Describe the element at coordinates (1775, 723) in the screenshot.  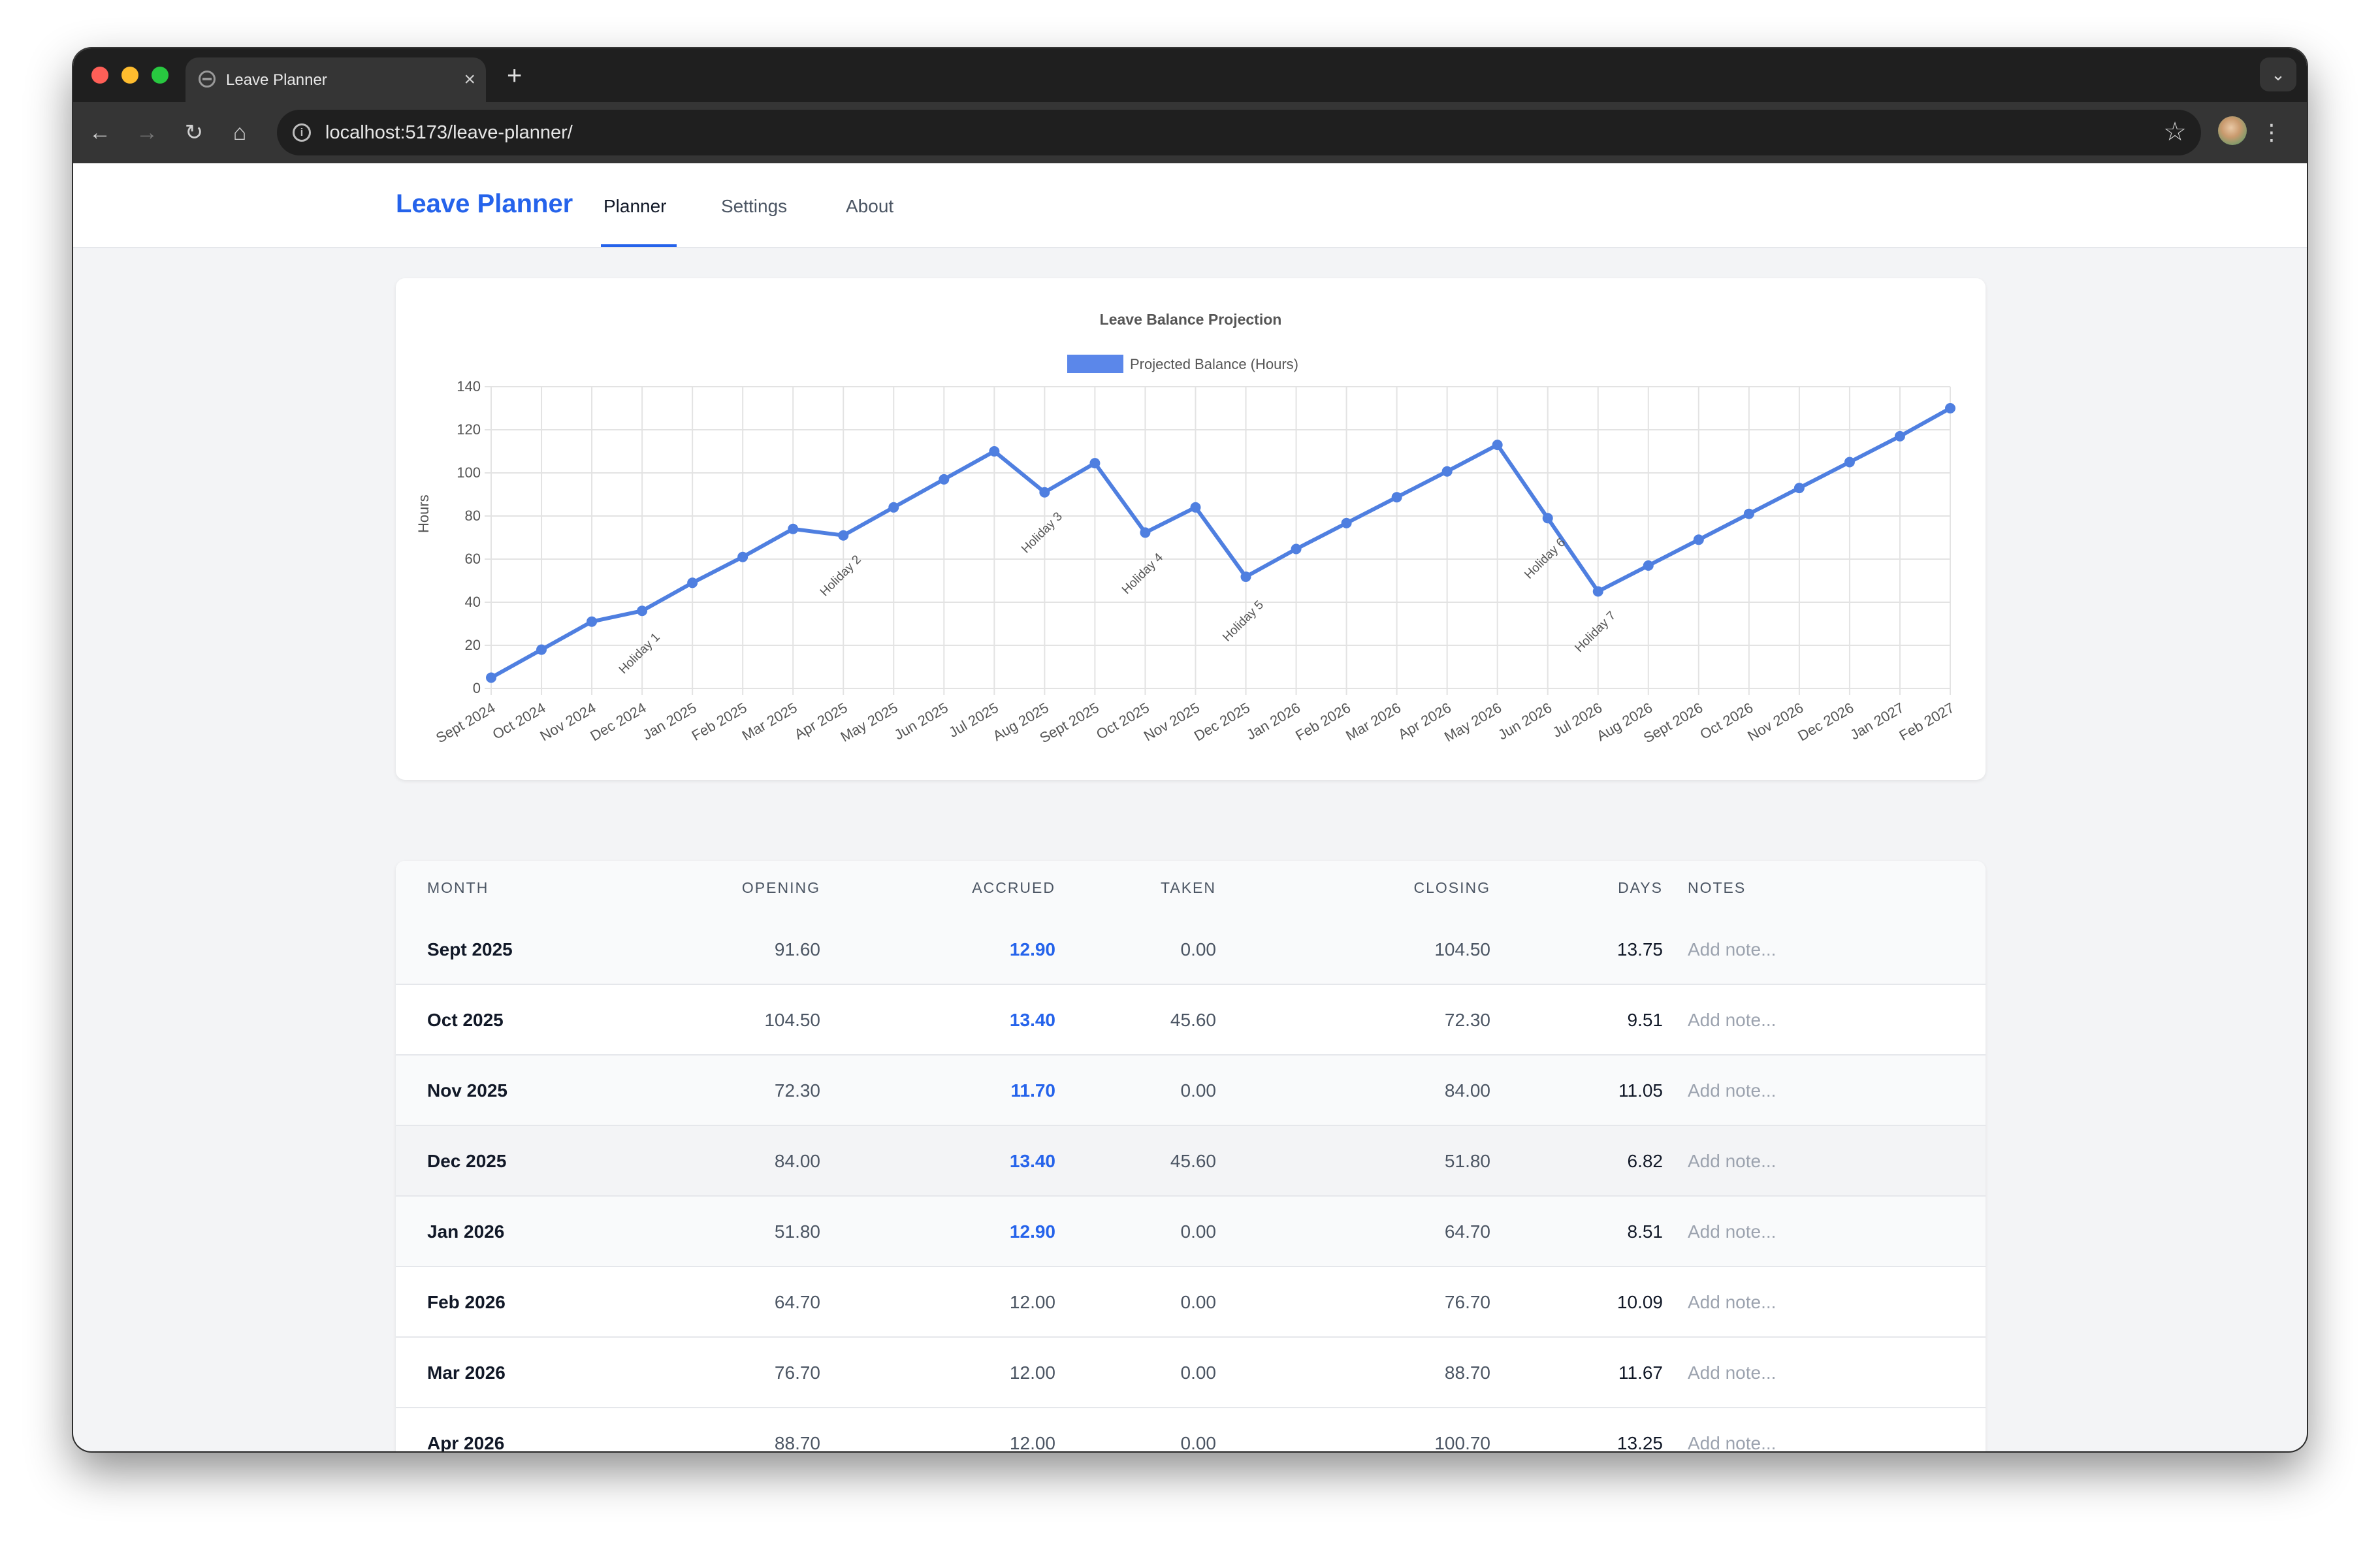
I see `x-tick-label: Nov 2026` at that location.